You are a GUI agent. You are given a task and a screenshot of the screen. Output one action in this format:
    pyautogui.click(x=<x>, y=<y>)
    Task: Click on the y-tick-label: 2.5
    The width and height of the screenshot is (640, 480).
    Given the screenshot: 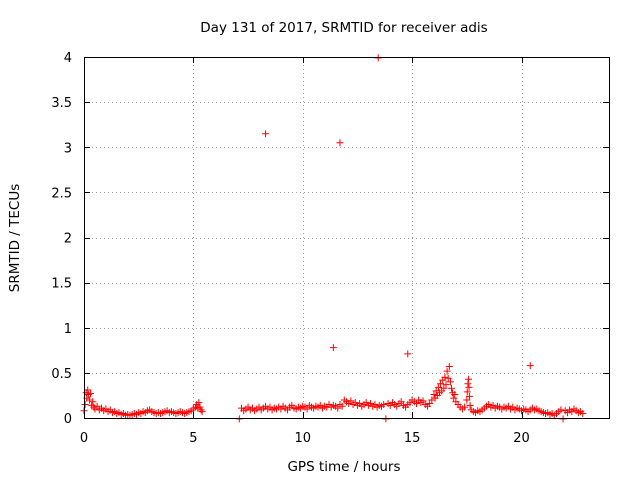 What is the action you would take?
    pyautogui.click(x=61, y=193)
    